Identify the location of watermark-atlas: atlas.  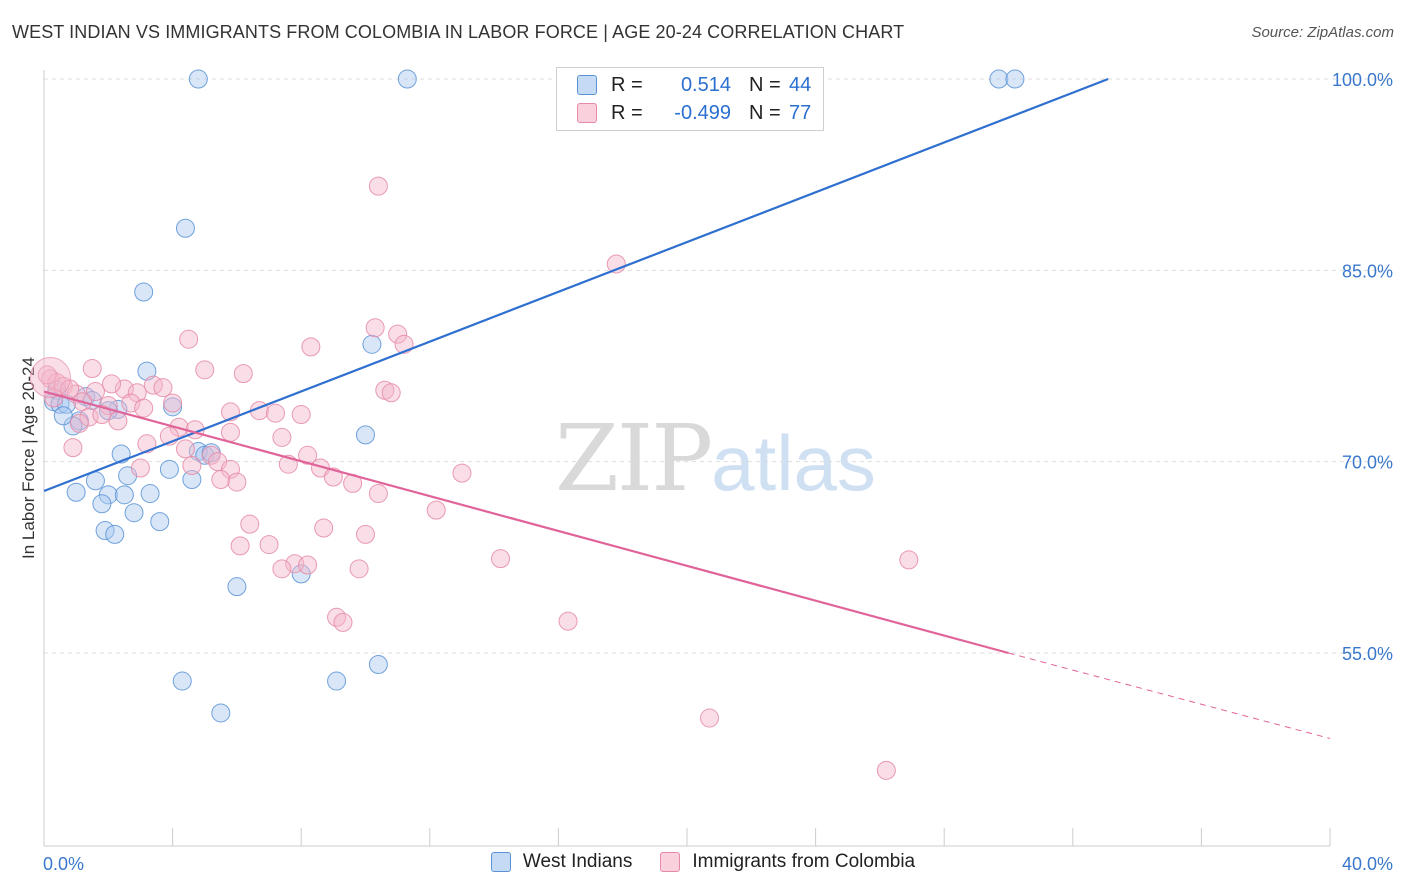
(793, 463).